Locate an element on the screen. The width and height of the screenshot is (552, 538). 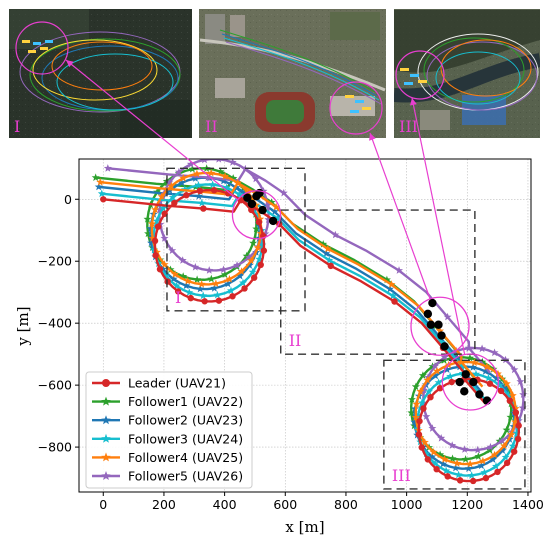
x-tick-label: 600 is located at coordinates (285, 504).